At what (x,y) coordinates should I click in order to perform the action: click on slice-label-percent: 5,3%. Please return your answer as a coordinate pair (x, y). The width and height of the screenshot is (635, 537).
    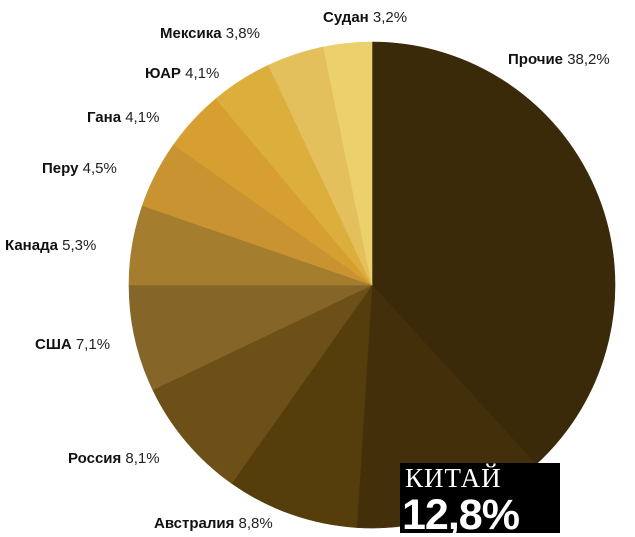
    Looking at the image, I should click on (79, 245).